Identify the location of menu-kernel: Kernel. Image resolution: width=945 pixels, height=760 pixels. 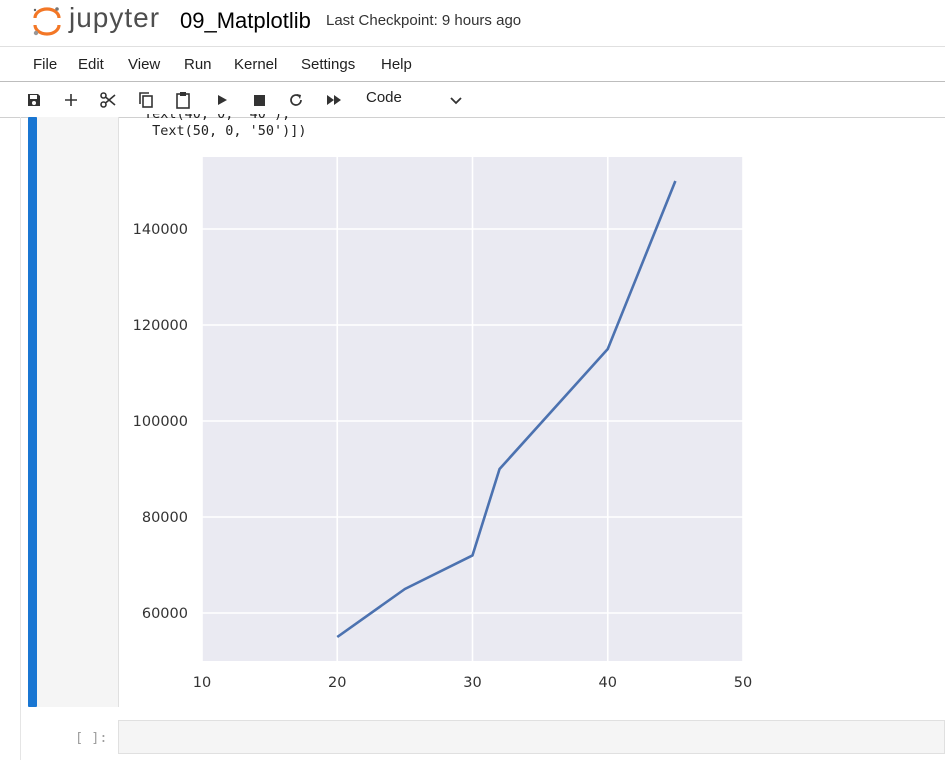
(256, 64).